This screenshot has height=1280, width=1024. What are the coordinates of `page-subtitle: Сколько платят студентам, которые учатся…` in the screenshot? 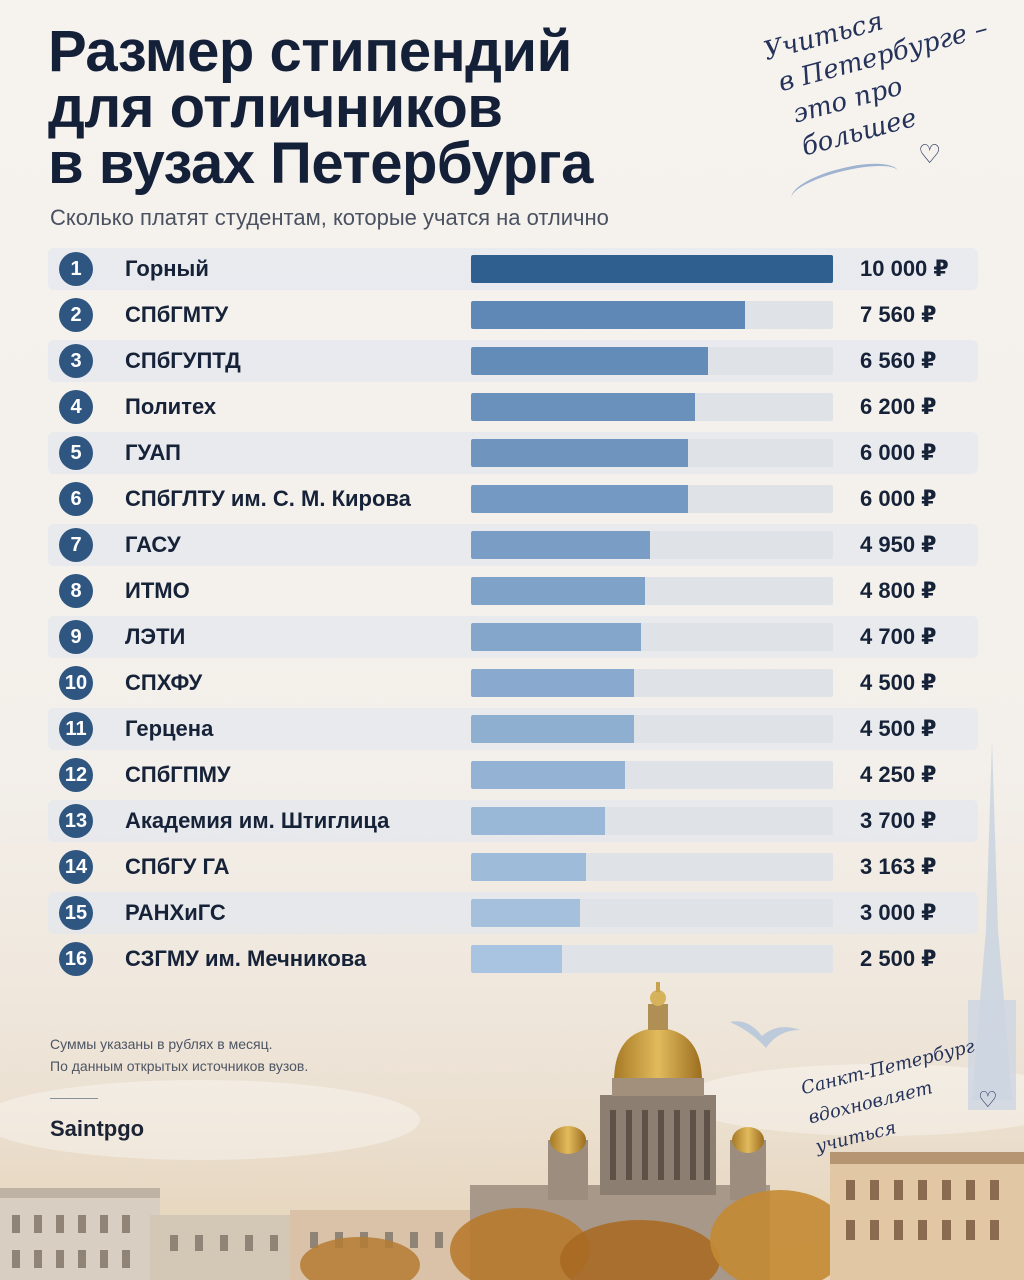 It's located at (329, 217).